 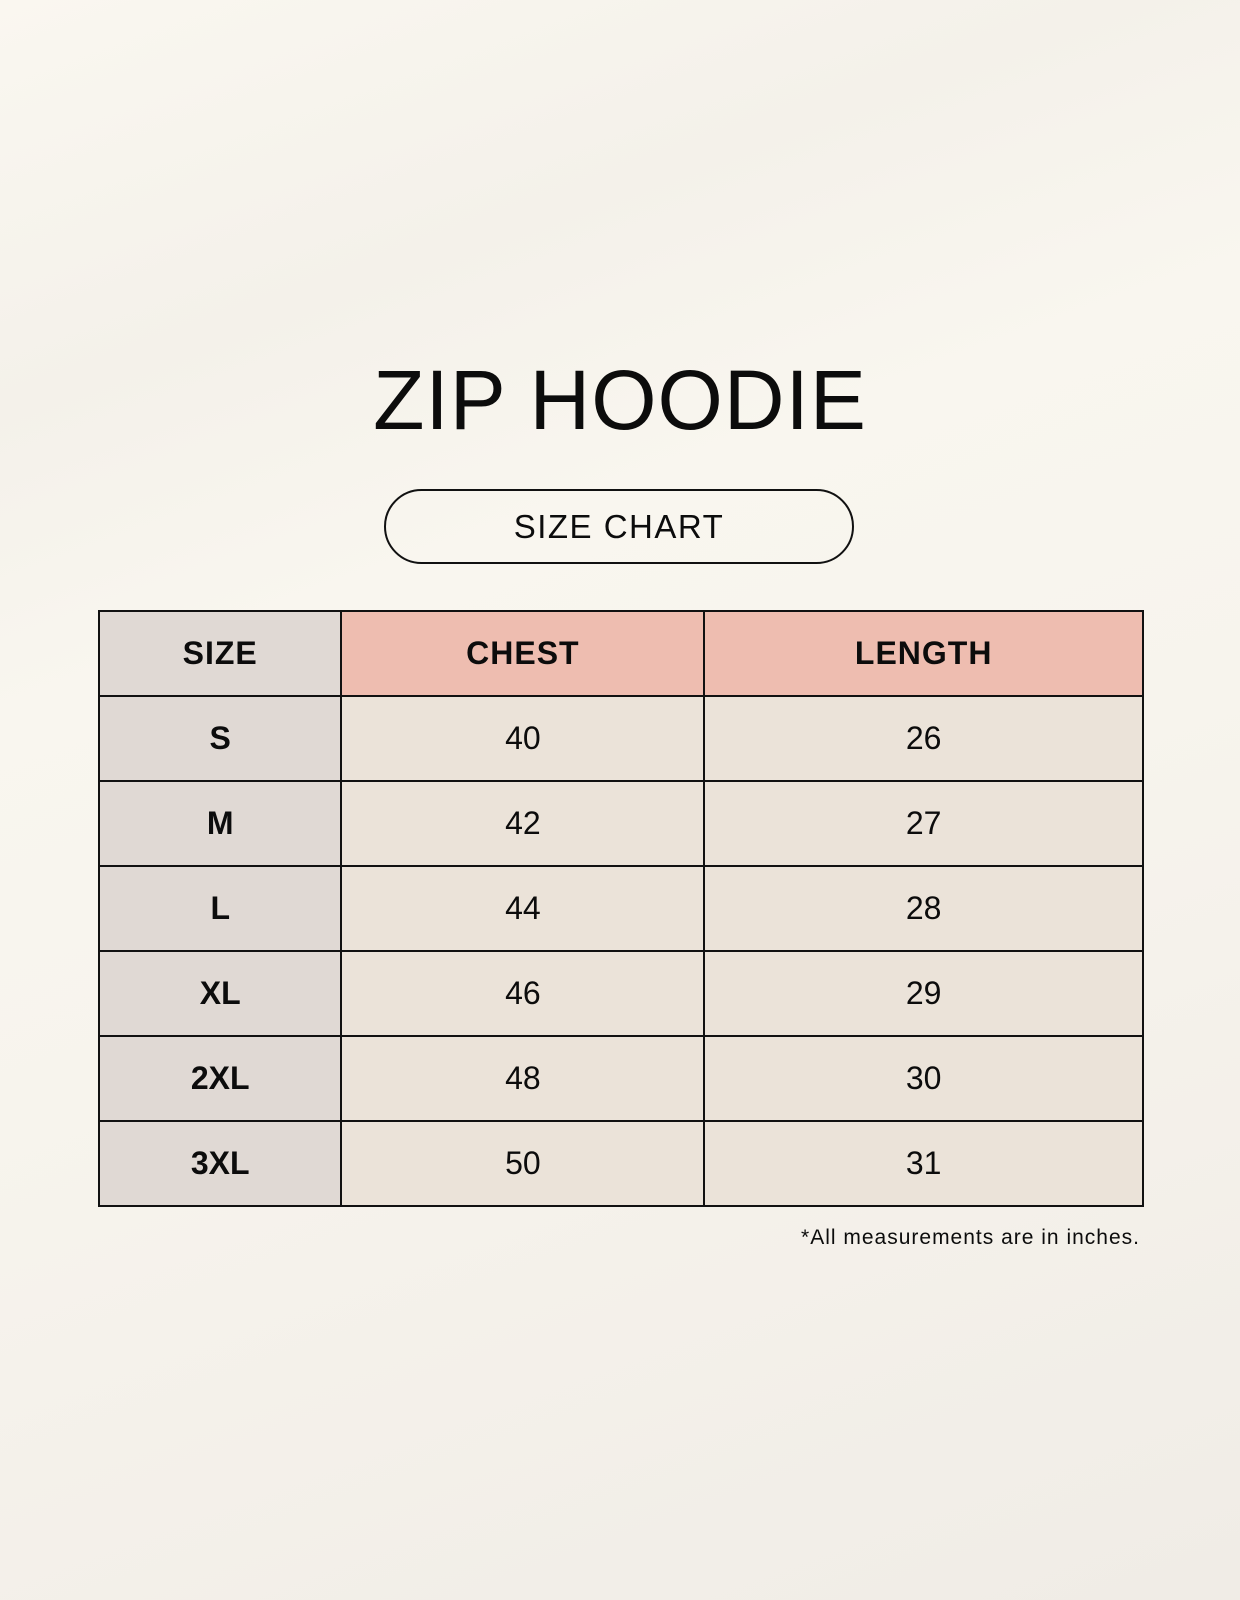 What do you see at coordinates (923, 993) in the screenshot?
I see `length-cell: 29` at bounding box center [923, 993].